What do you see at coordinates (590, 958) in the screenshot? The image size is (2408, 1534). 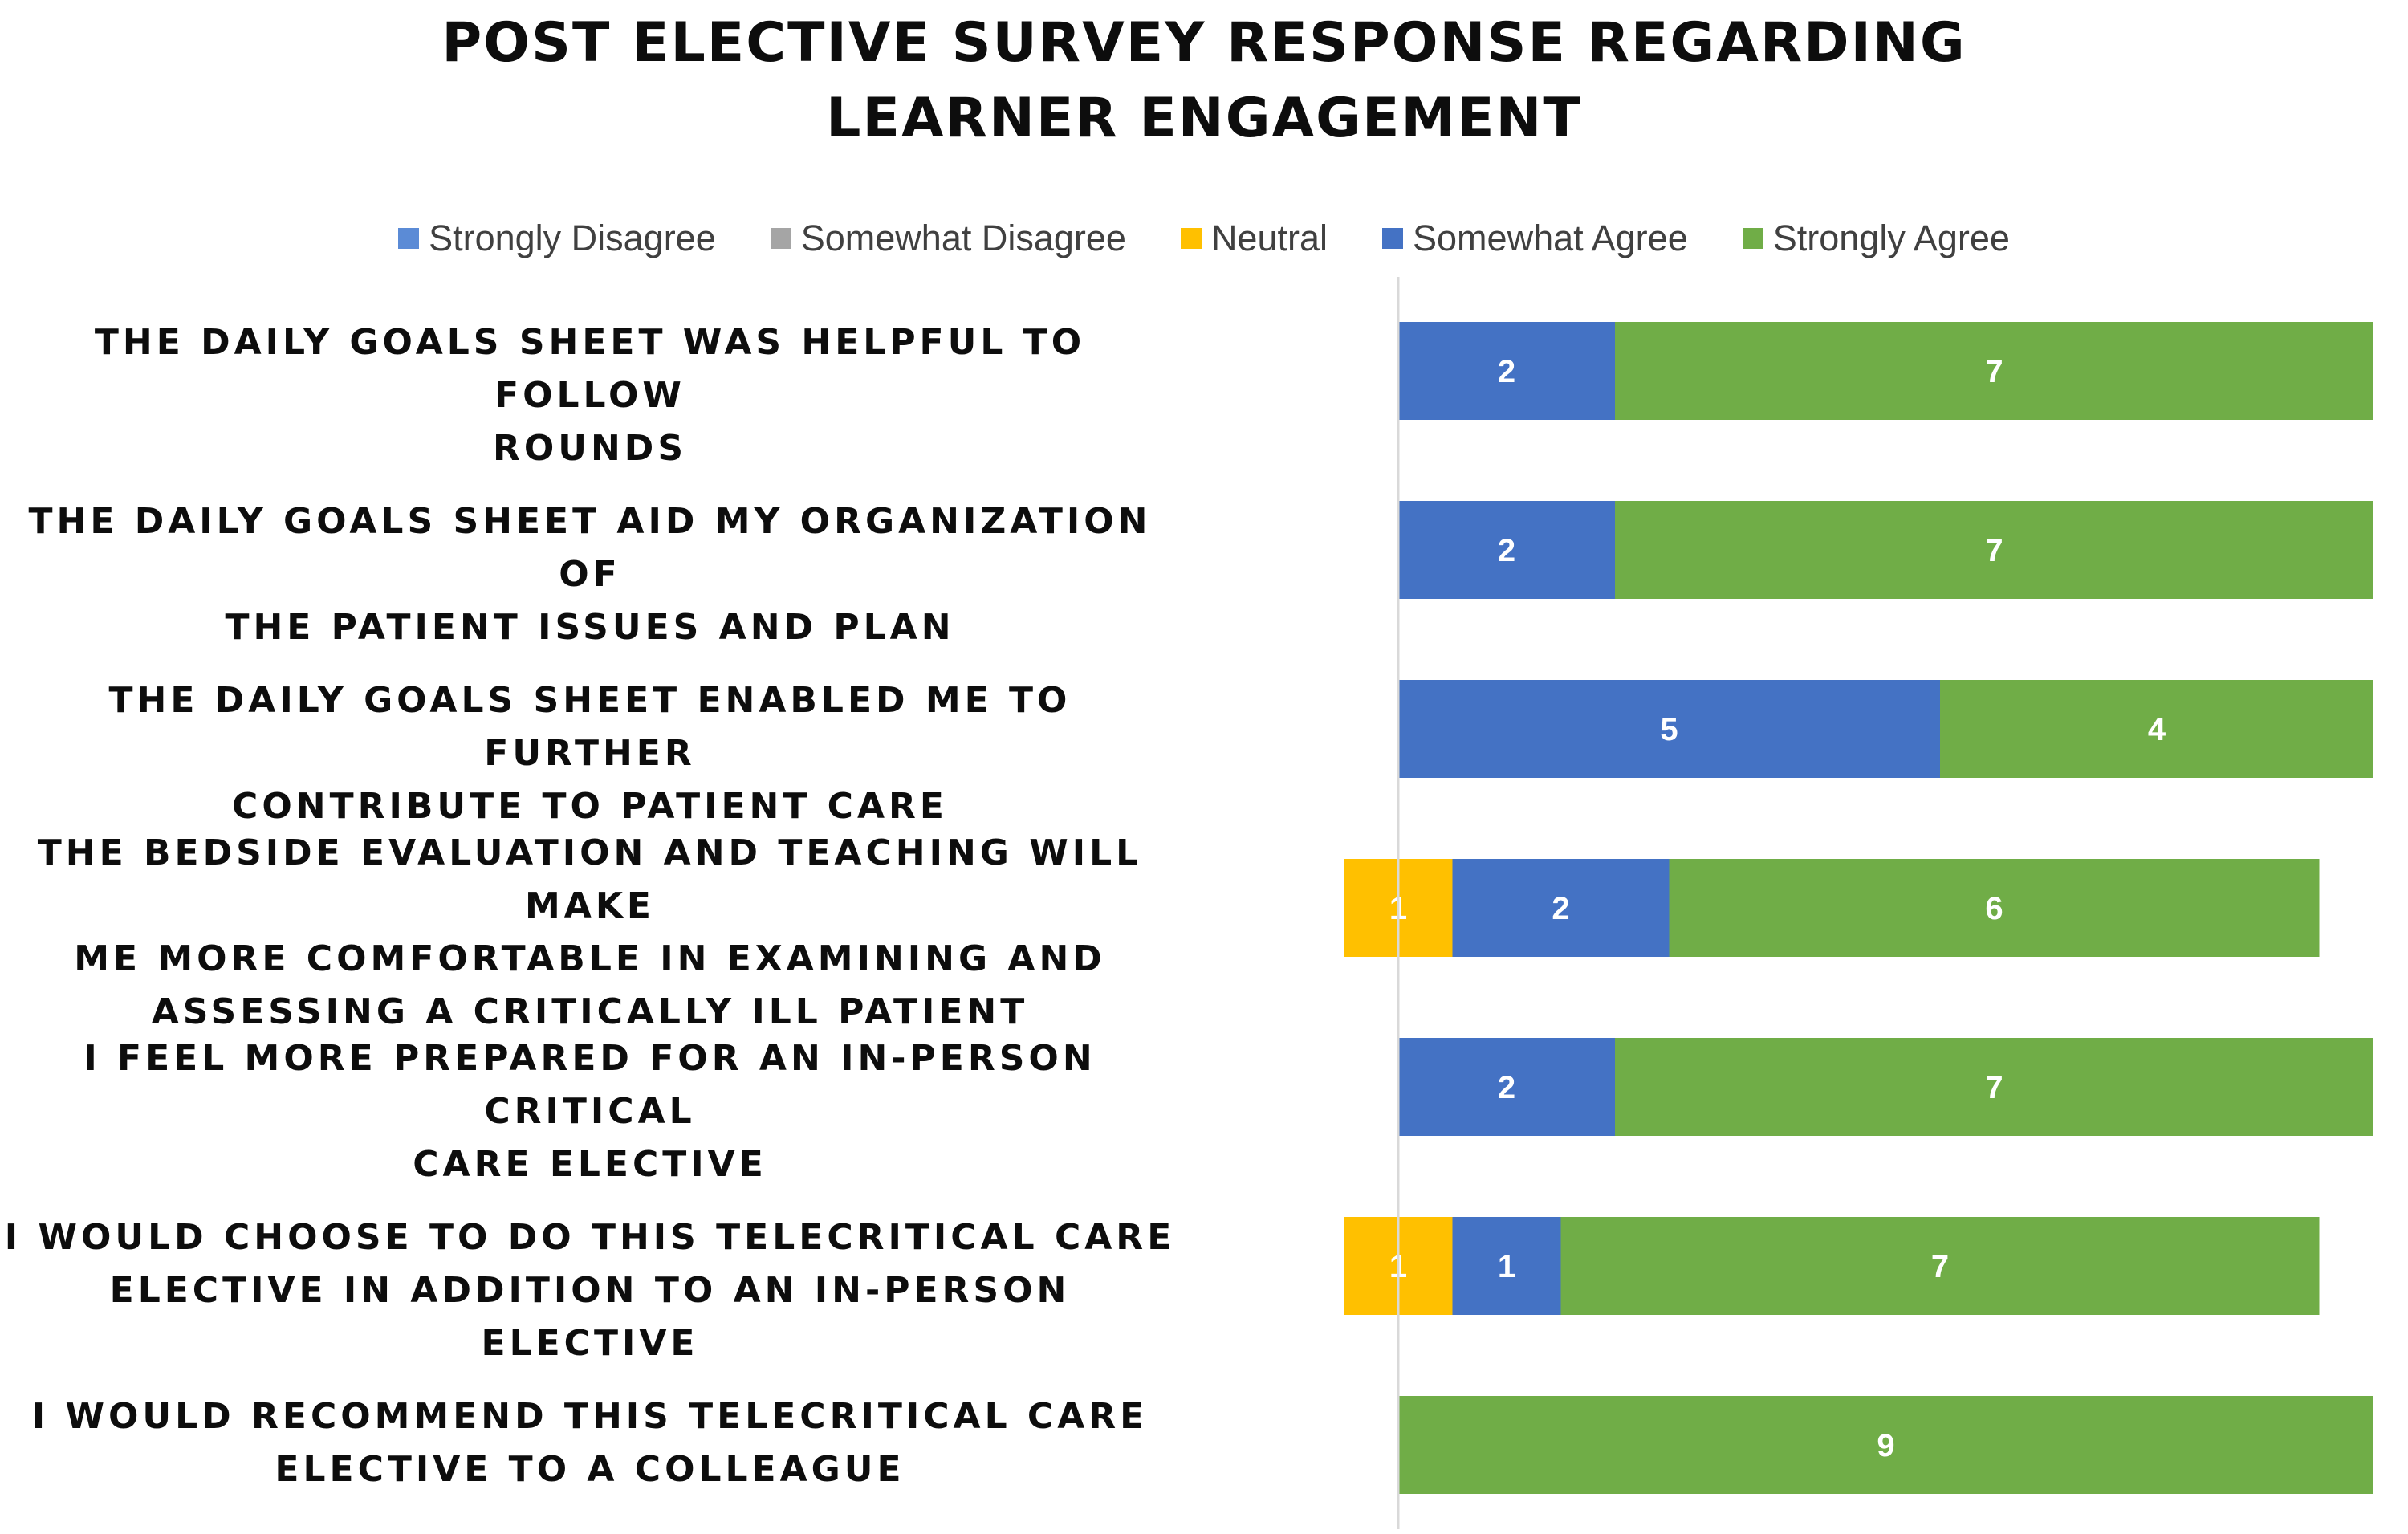 I see `category-label-line: ME MORE COMFORTABLE IN EXAMINING AND` at bounding box center [590, 958].